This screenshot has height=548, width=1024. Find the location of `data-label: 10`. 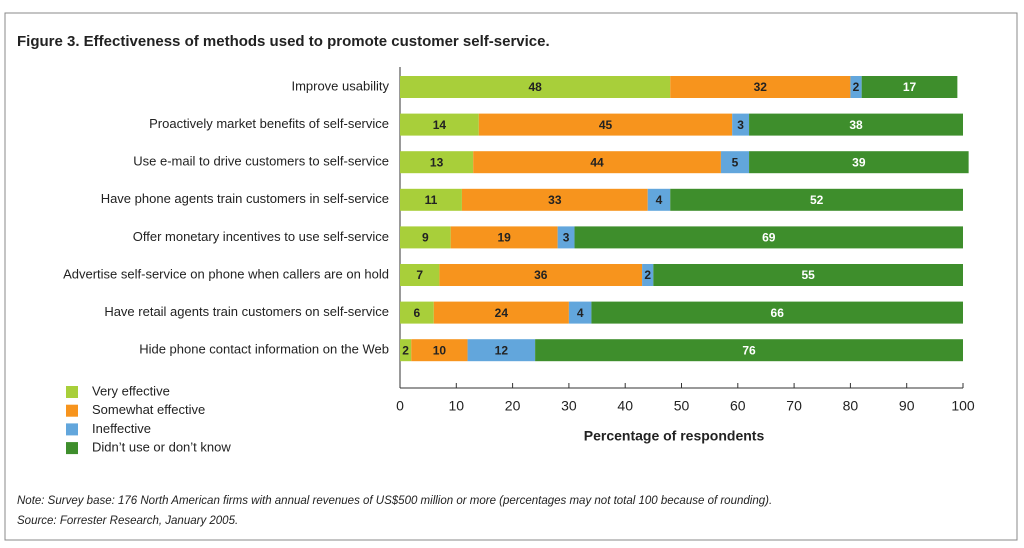

data-label: 10 is located at coordinates (440, 350).